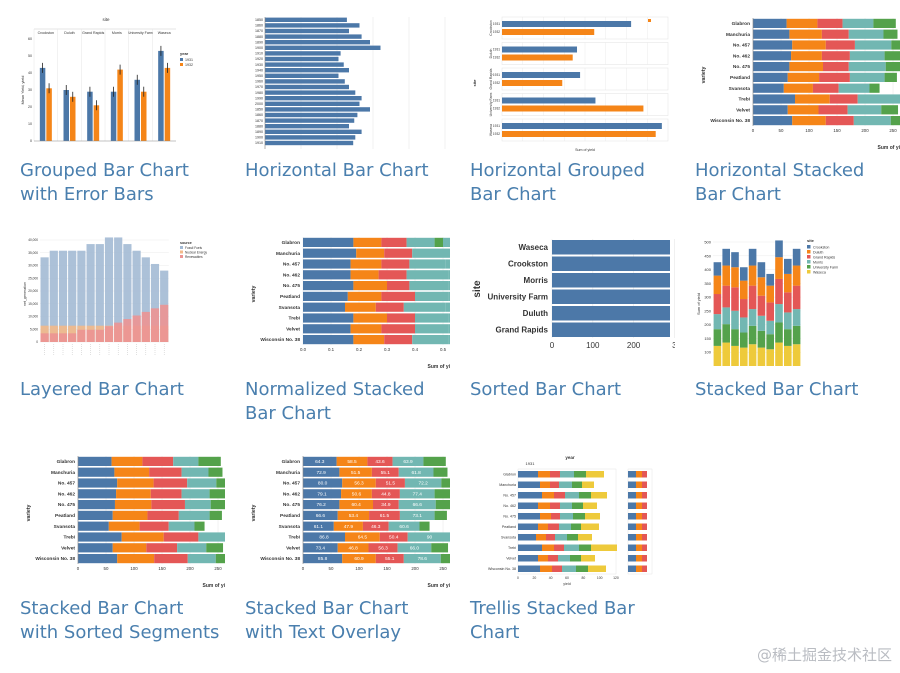 Image resolution: width=900 pixels, height=673 pixels. I want to click on column-label: University Farm, so click(140, 33).